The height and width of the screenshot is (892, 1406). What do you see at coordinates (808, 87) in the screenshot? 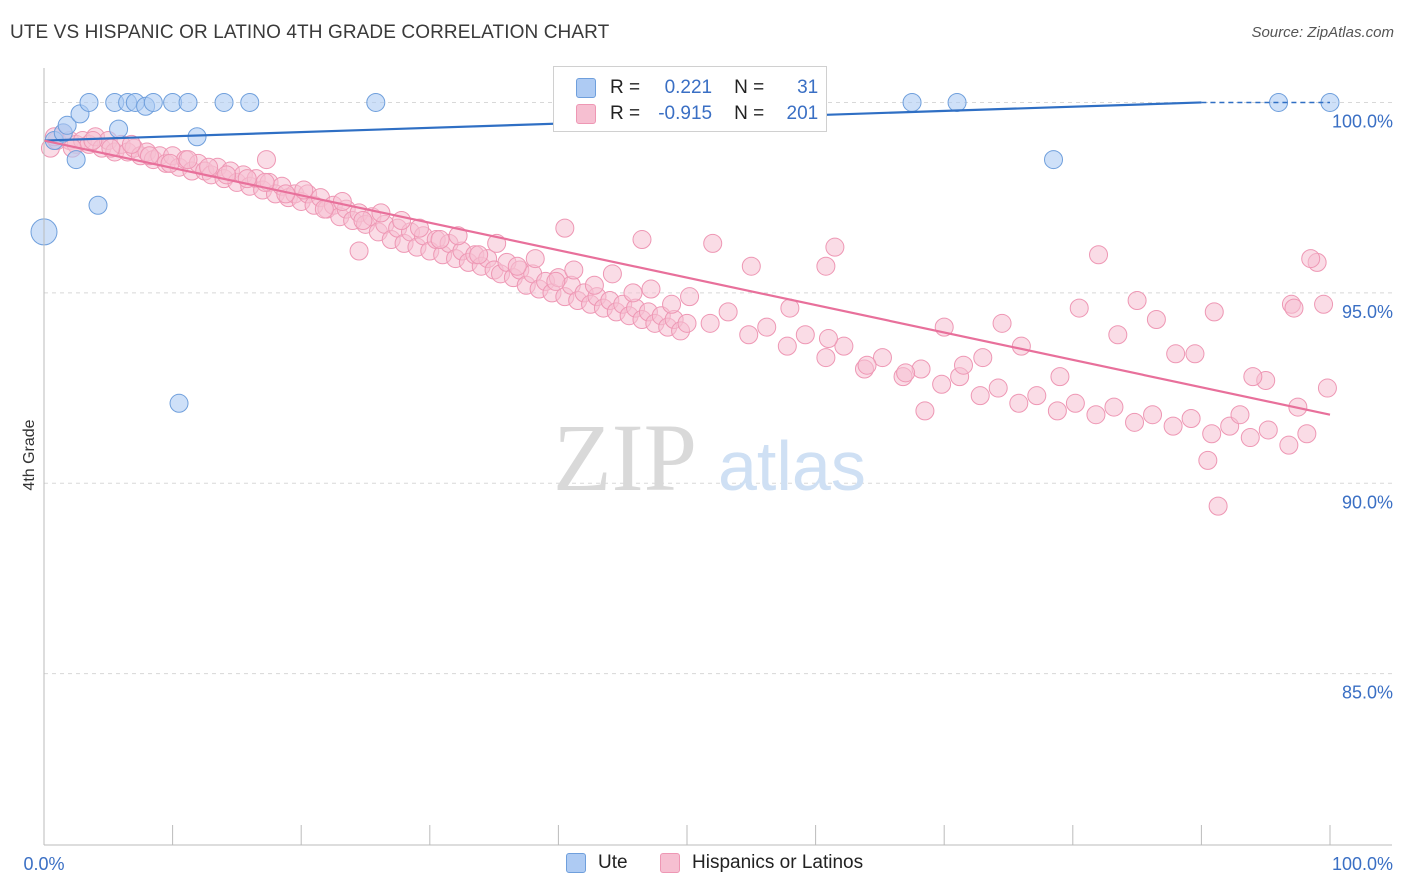
I see `legend-n-value: 31` at bounding box center [808, 87].